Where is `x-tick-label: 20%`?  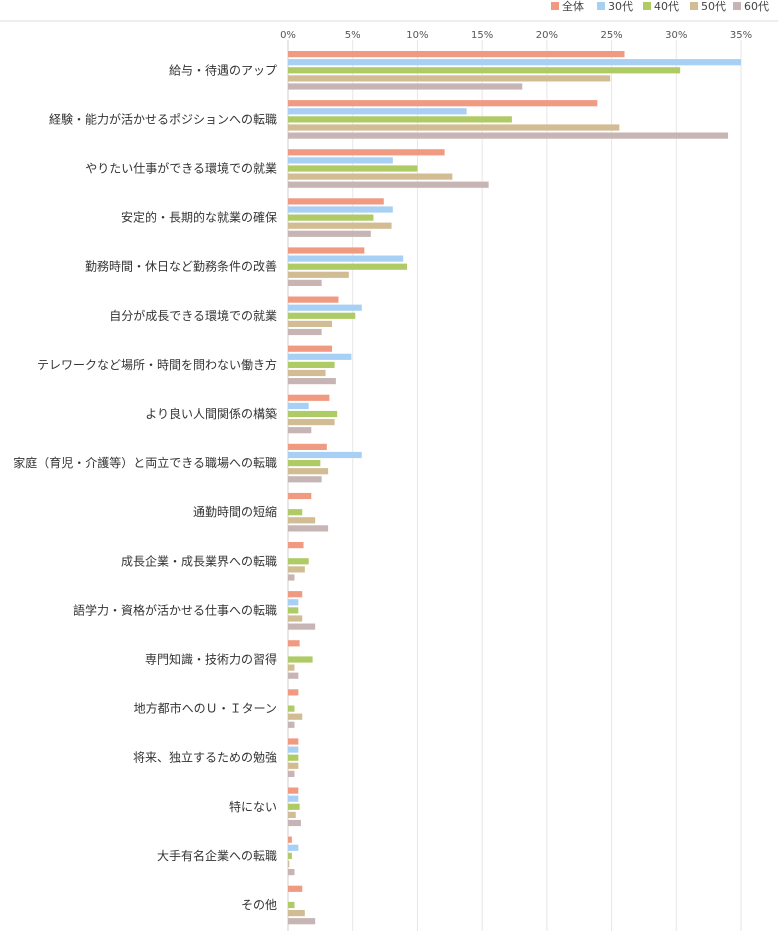 x-tick-label: 20% is located at coordinates (547, 35).